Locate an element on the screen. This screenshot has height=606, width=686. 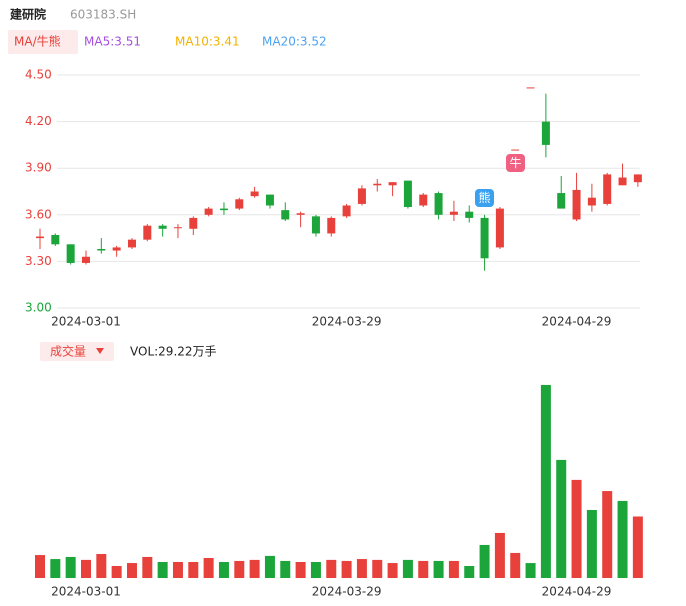
bear-badge is located at coordinates (484, 198).